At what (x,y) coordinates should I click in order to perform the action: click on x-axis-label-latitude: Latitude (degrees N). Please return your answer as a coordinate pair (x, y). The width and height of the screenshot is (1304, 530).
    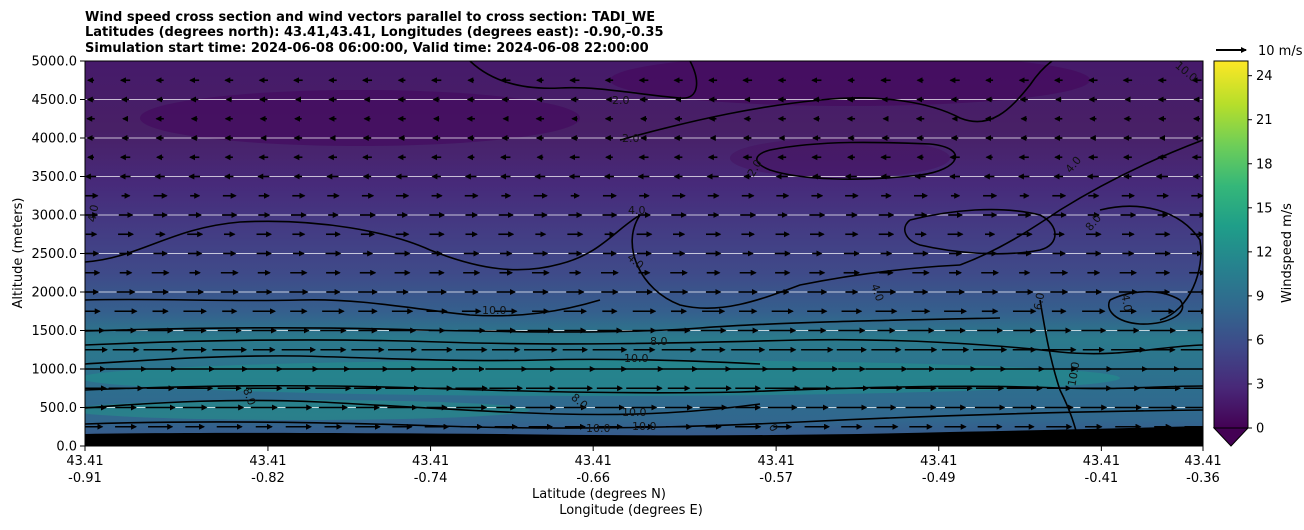
    Looking at the image, I should click on (599, 494).